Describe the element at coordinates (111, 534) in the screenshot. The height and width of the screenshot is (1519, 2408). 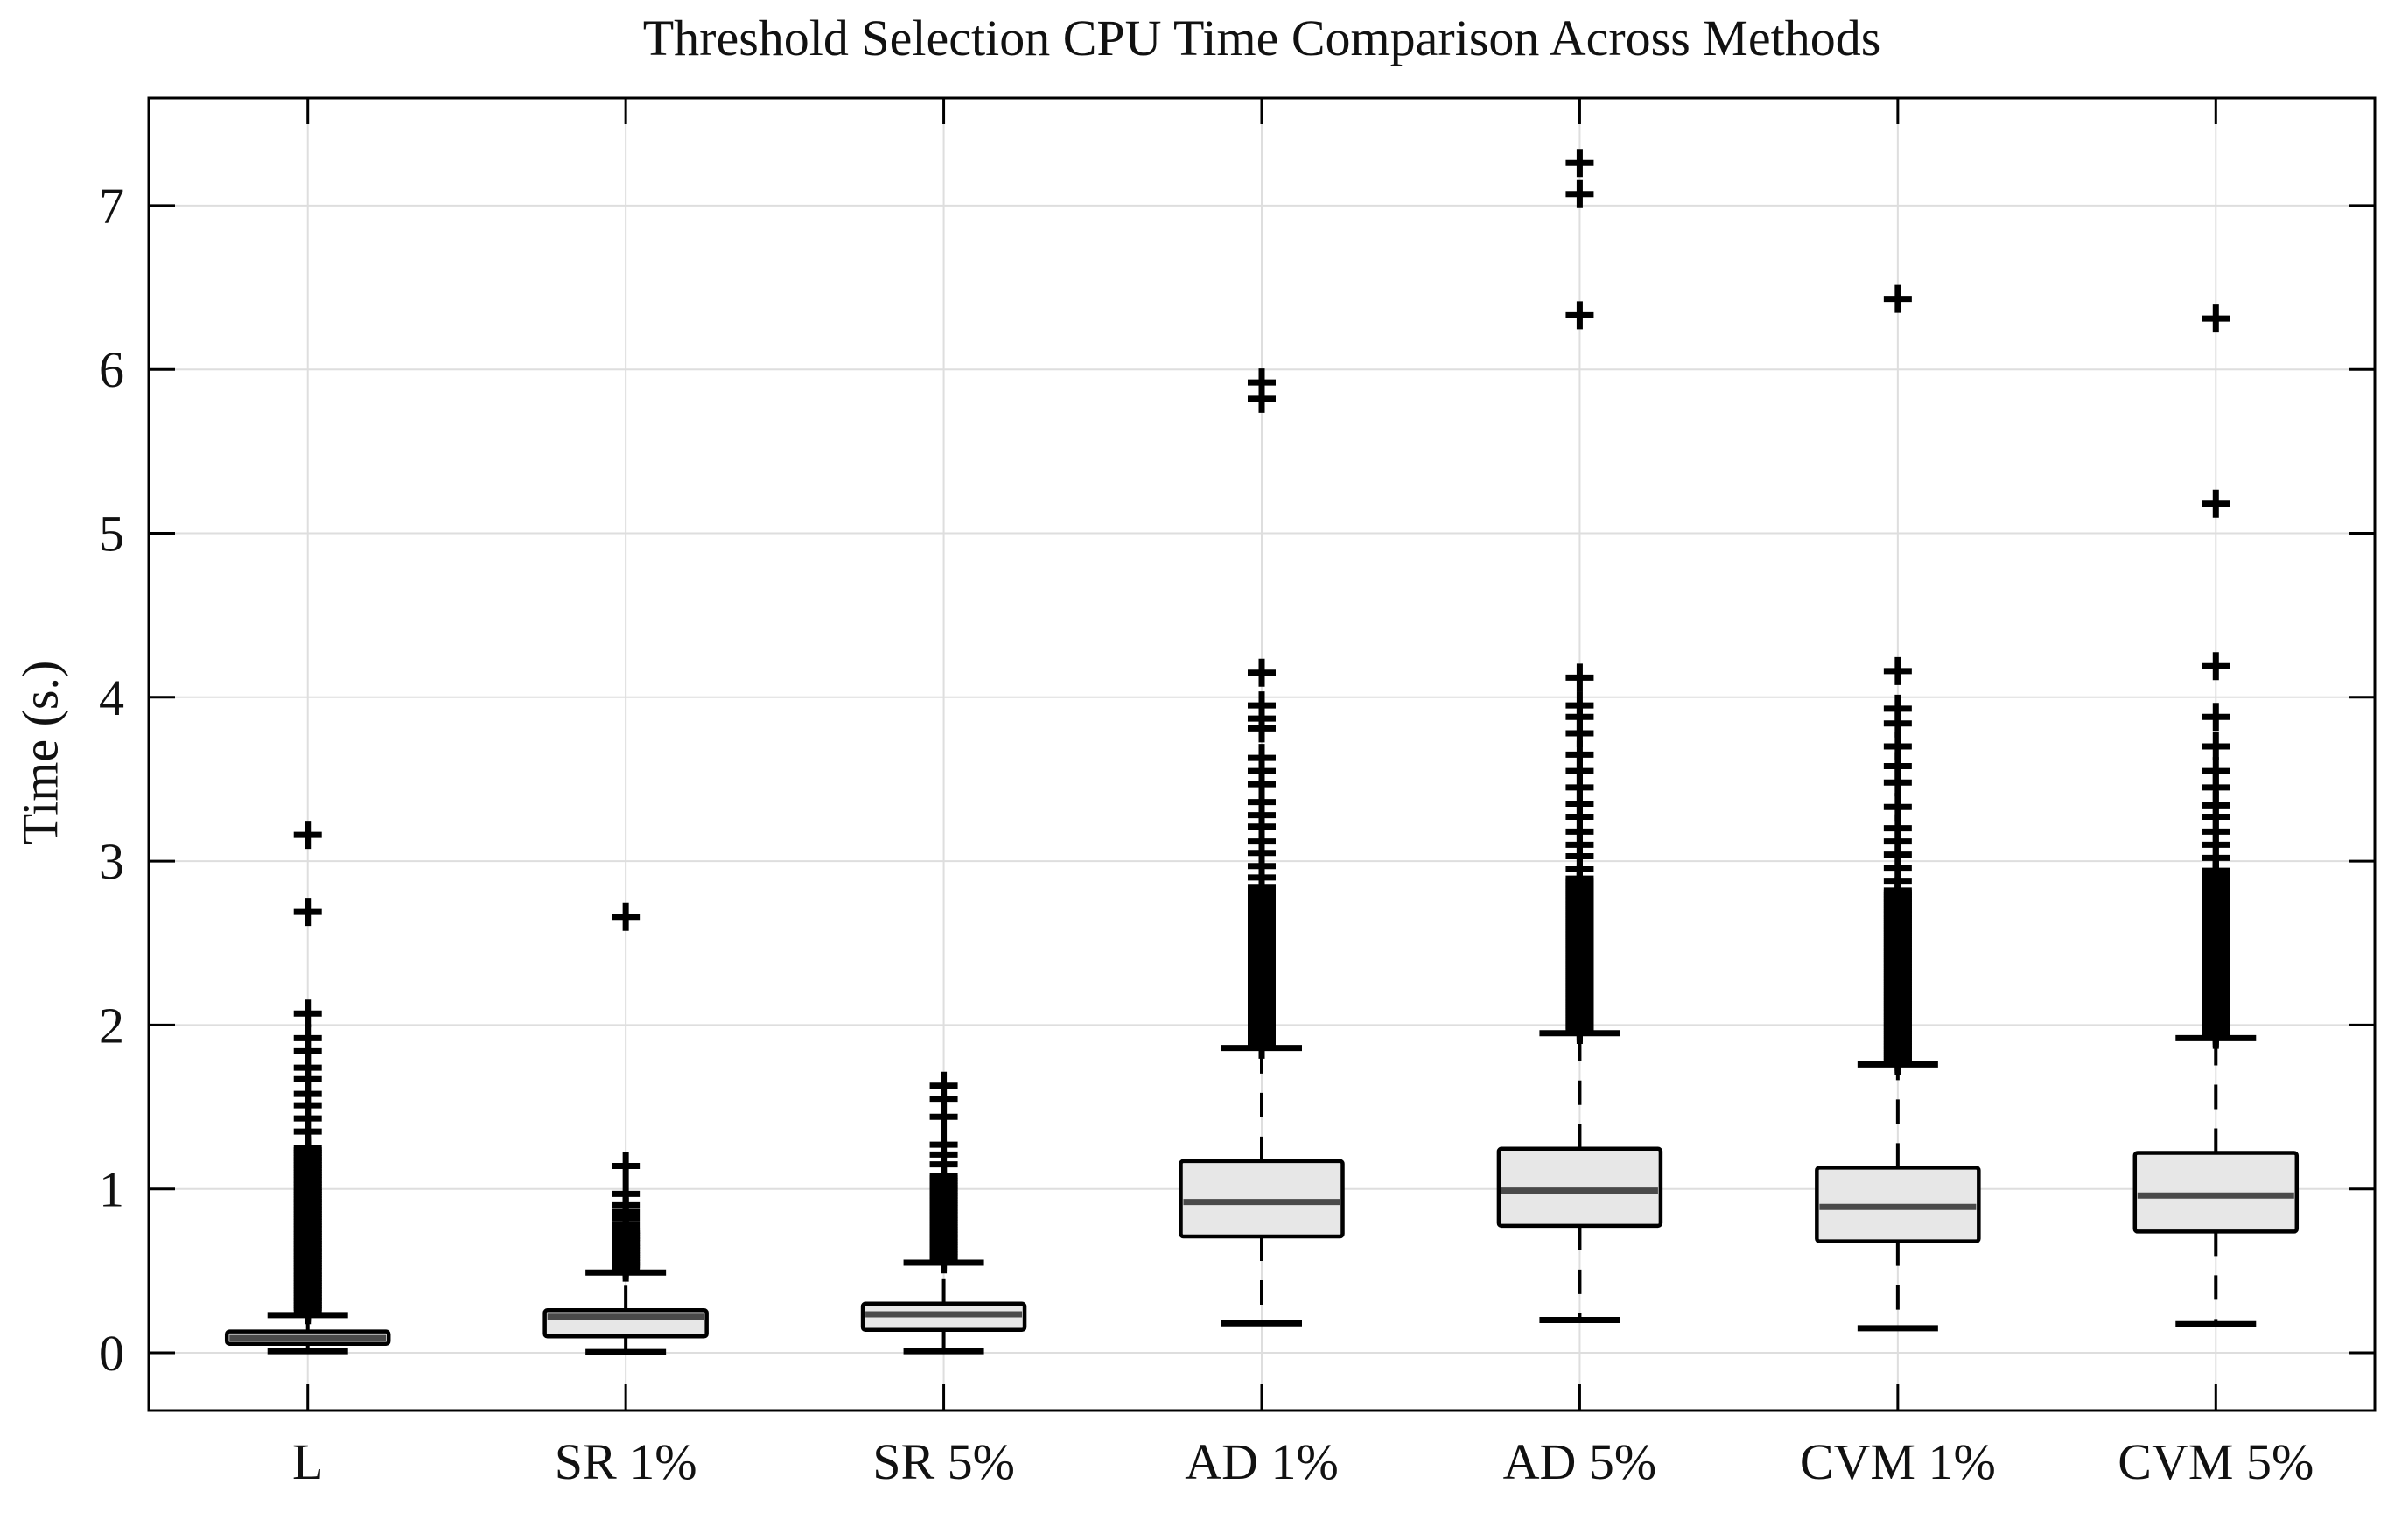
I see `y-tick-label: 5` at that location.